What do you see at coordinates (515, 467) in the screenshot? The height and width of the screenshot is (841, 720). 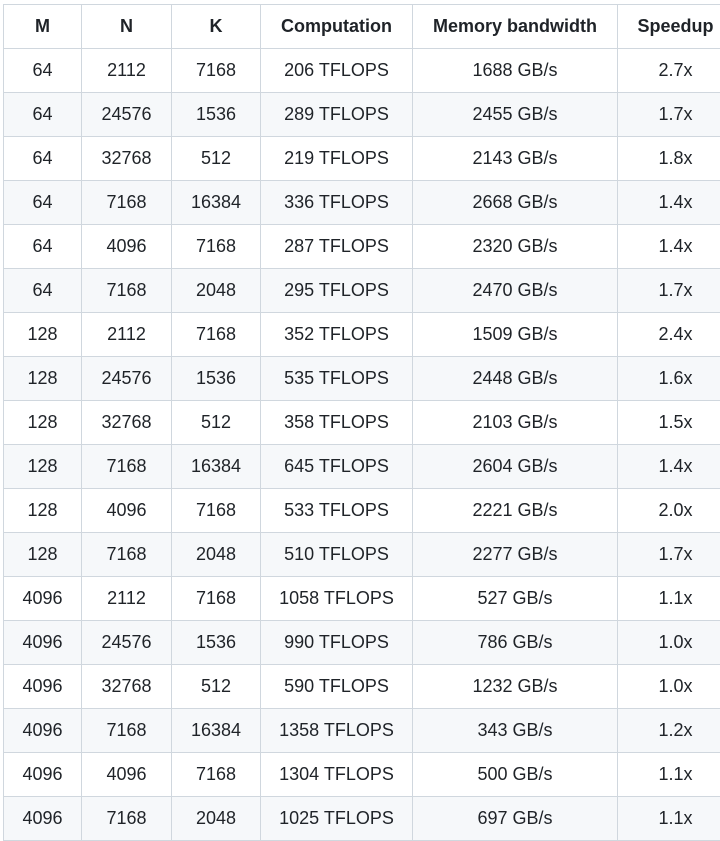 I see `cell-memory-bandwidth: 2604 GB/s` at bounding box center [515, 467].